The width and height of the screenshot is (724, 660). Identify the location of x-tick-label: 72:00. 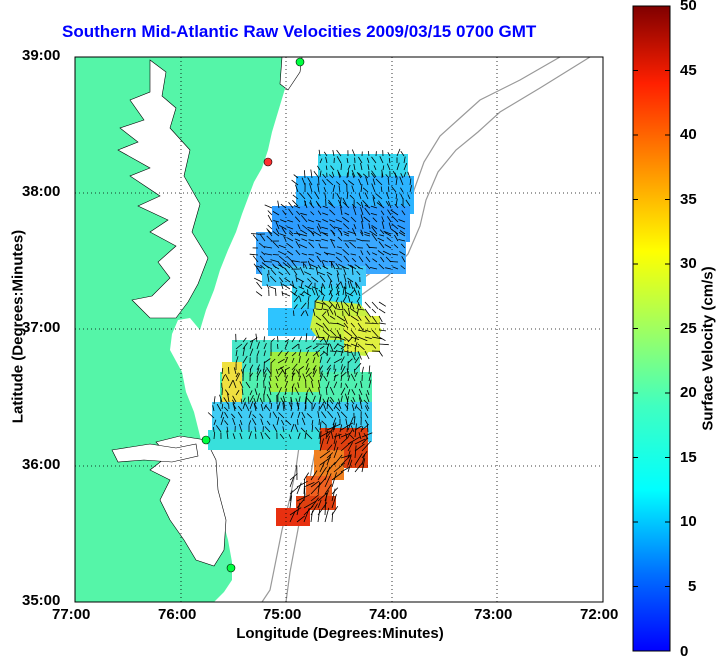
(599, 614).